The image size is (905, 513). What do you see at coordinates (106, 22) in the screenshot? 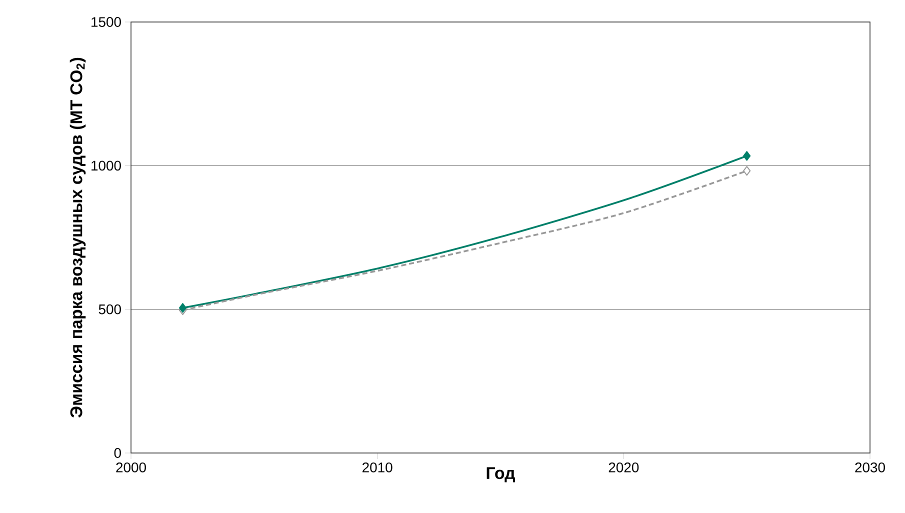
I see `y-tick-label: 1500` at bounding box center [106, 22].